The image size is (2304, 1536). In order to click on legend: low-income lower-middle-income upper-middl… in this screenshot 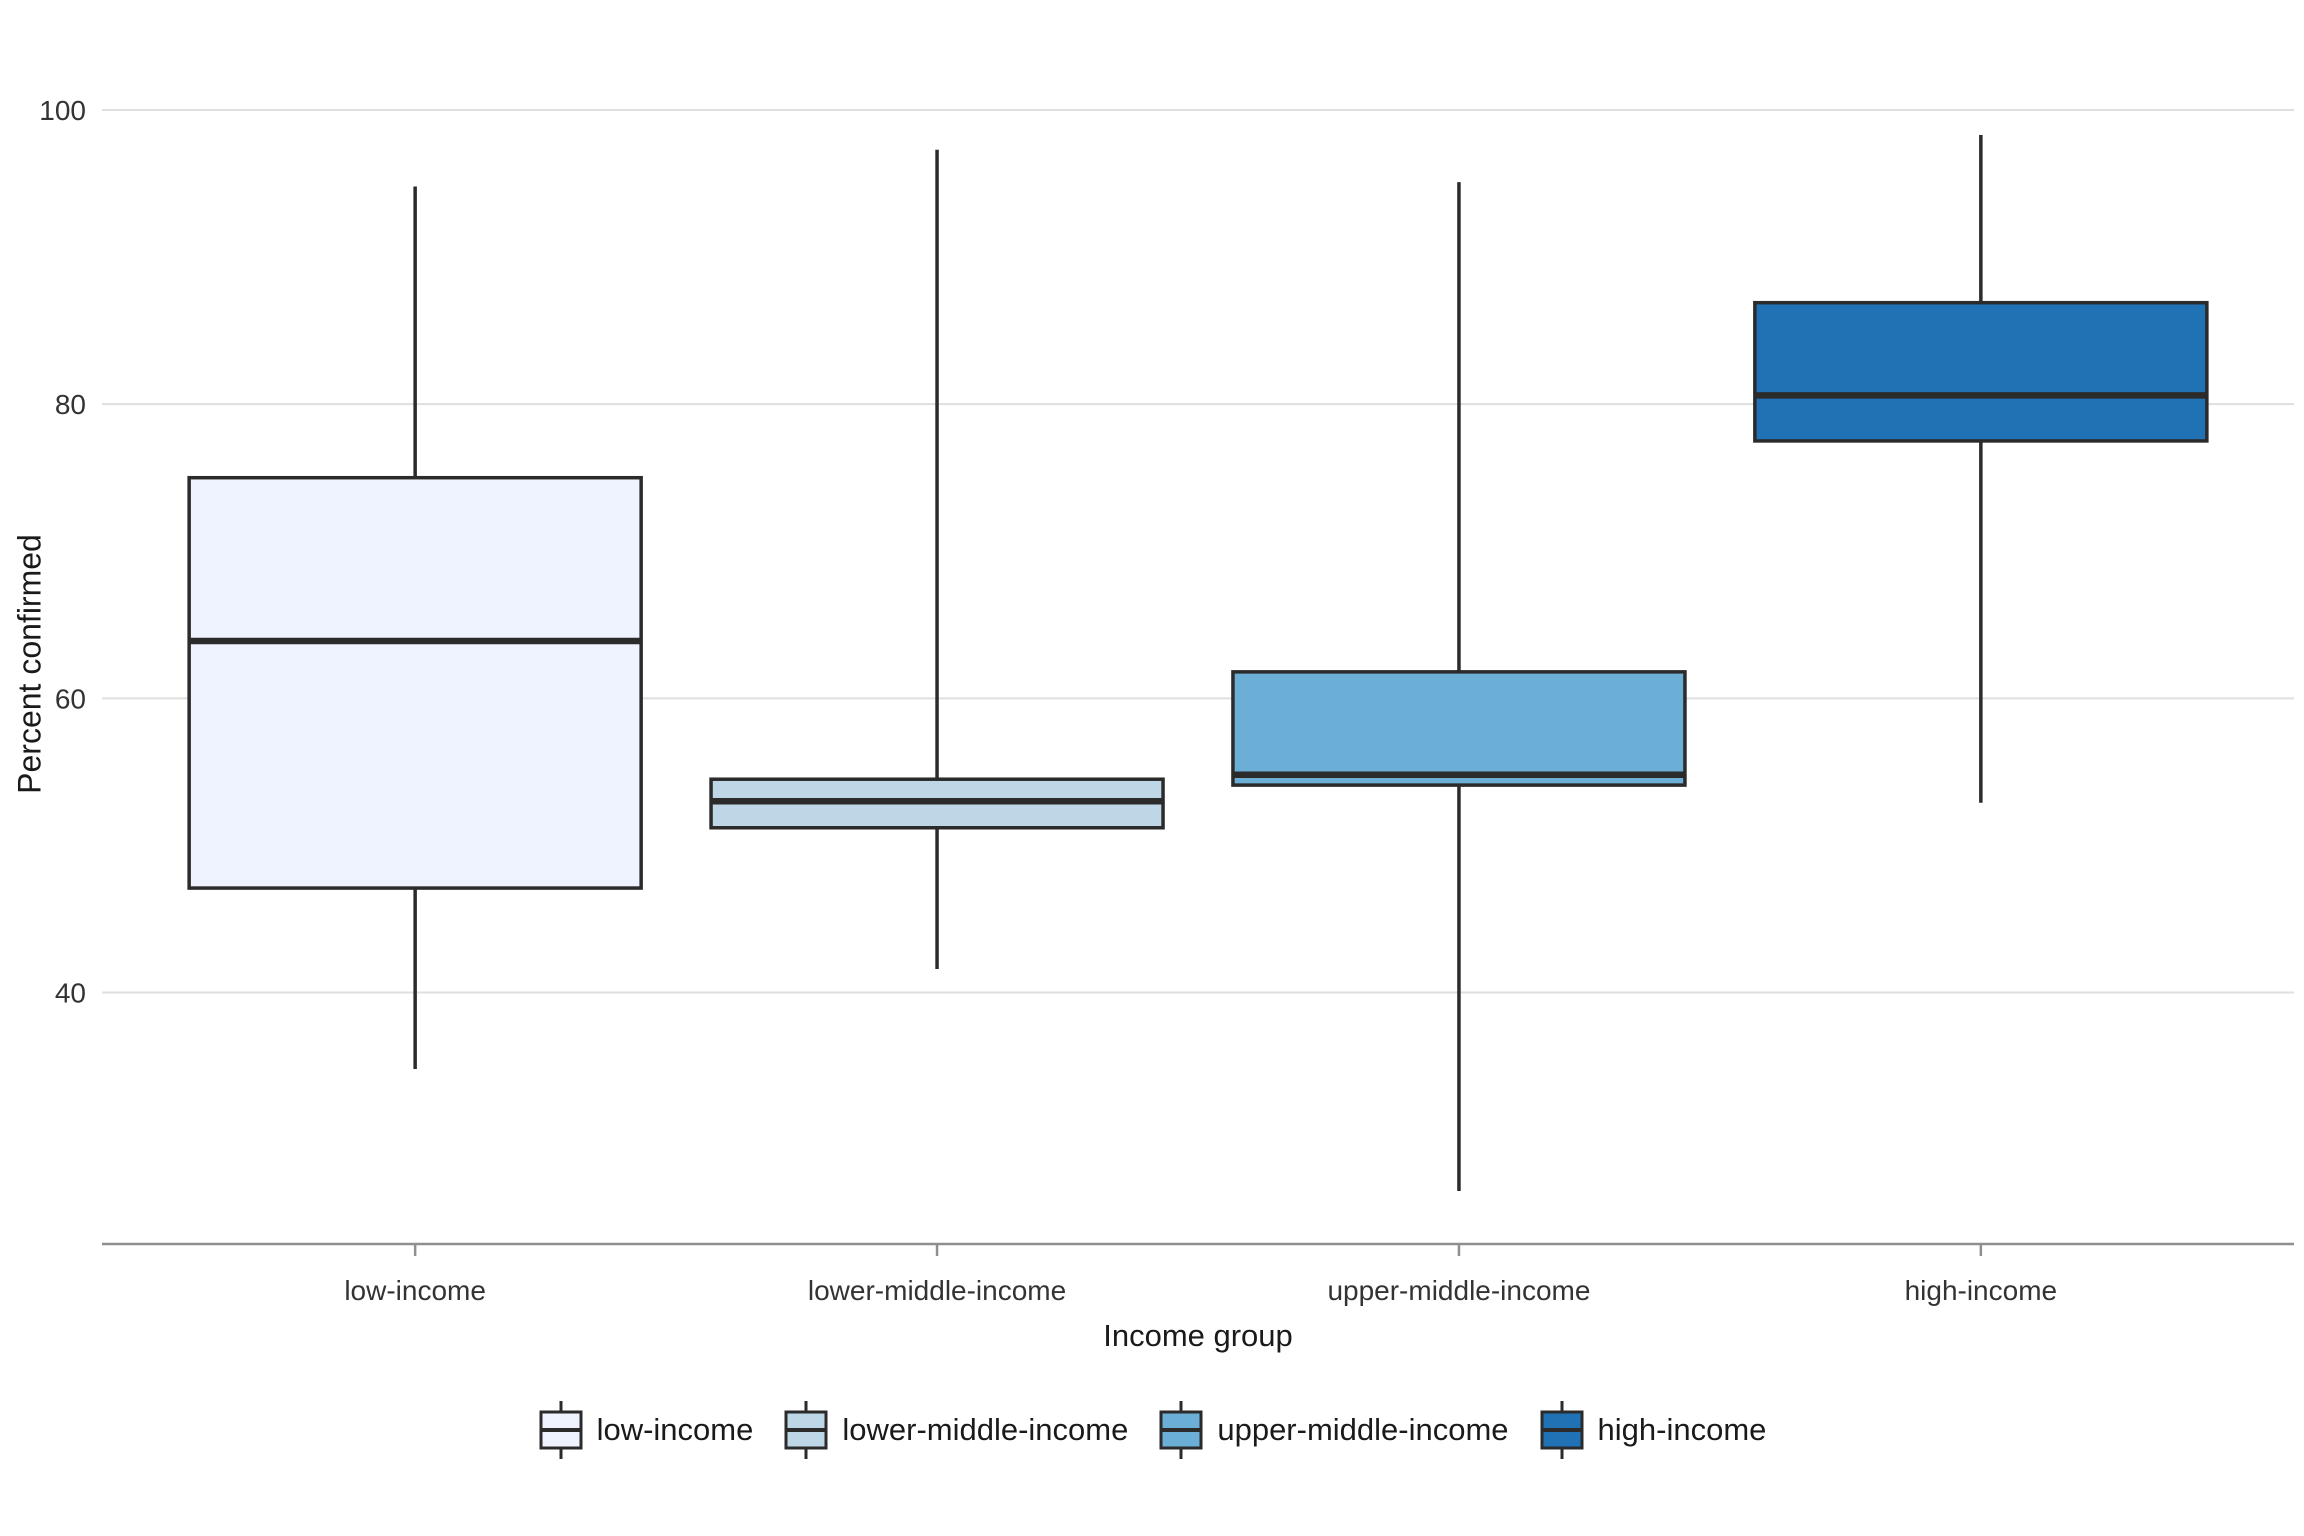, I will do `click(1152, 1430)`.